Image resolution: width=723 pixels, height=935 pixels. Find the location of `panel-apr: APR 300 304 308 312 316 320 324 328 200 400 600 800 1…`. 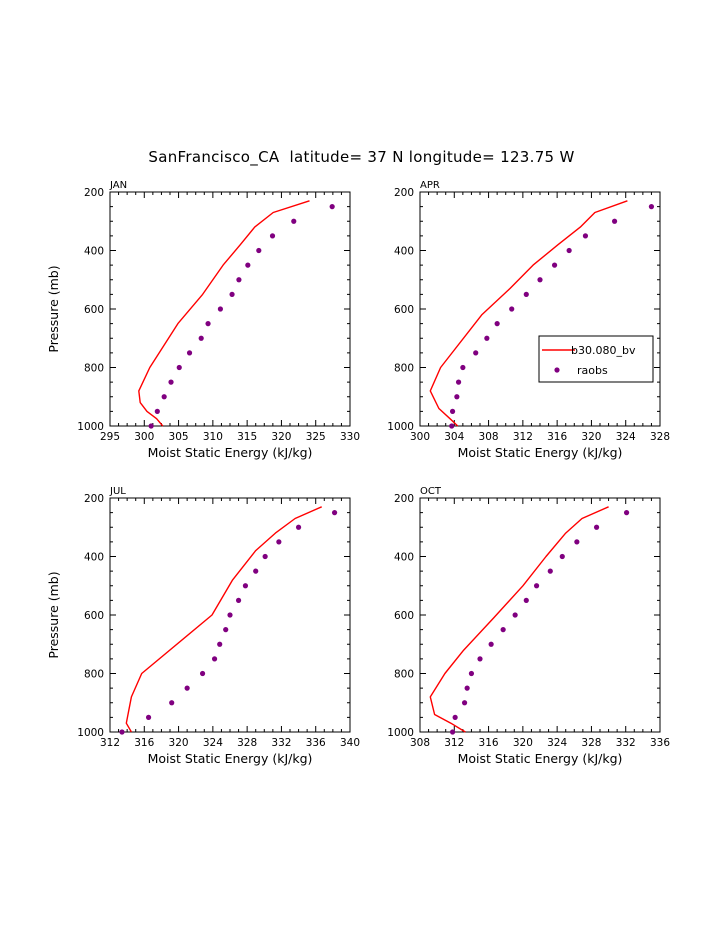

panel-apr: APR 300 304 308 312 316 320 324 328 200 400 600 800 1… is located at coordinates (528, 320).